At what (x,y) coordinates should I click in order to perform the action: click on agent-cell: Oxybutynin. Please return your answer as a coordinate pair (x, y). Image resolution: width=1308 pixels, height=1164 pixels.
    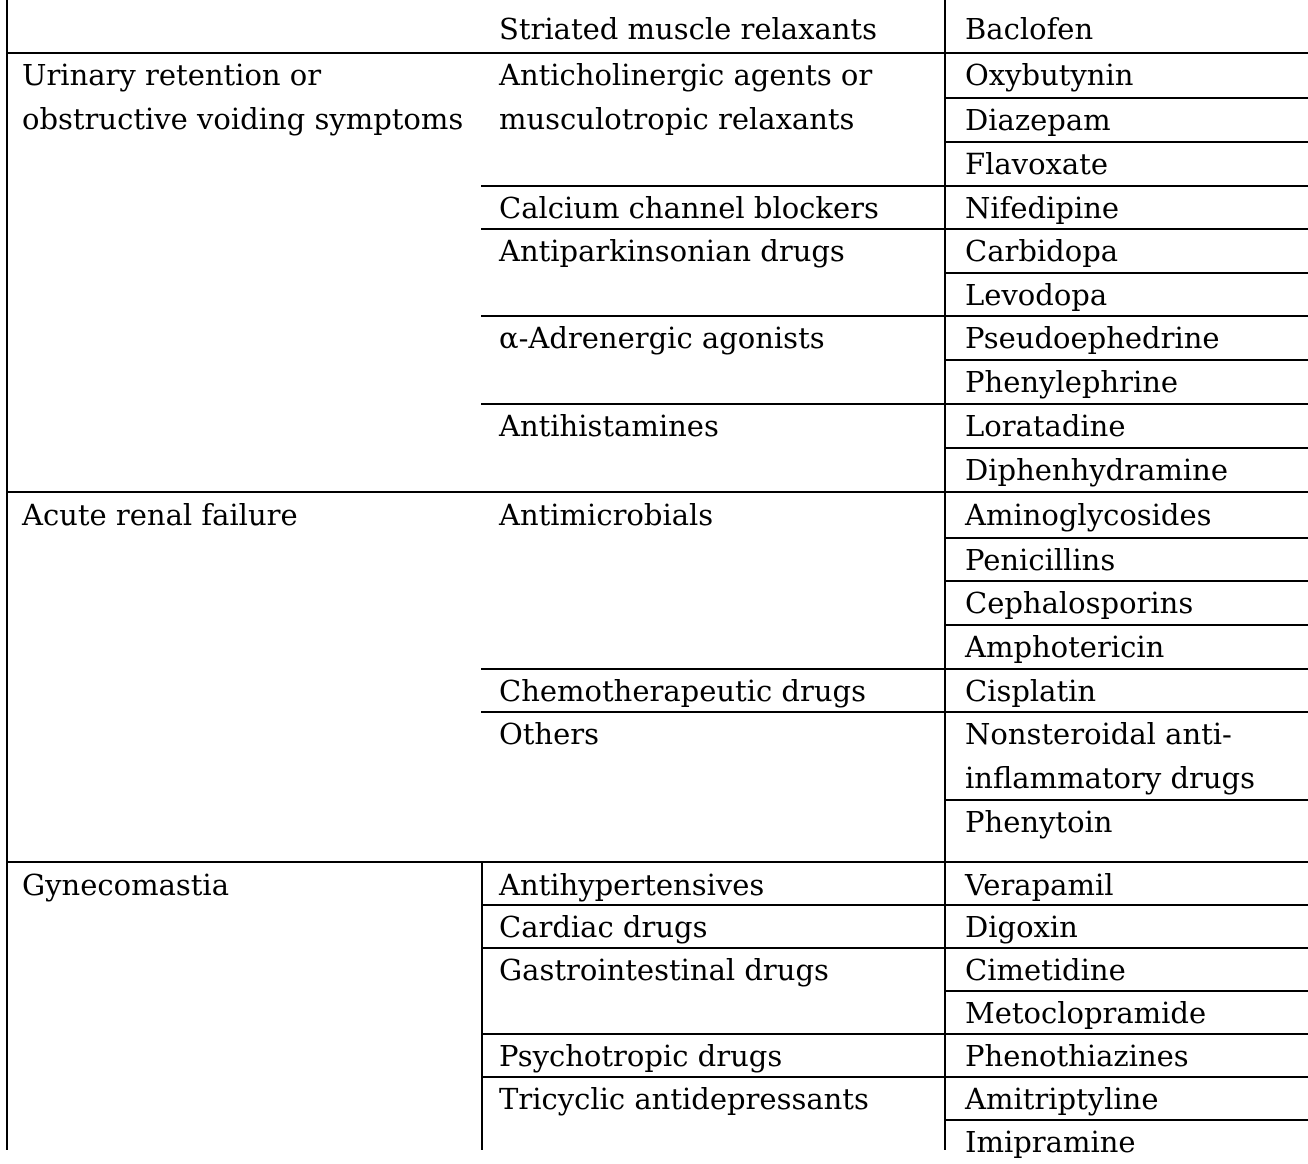
    Looking at the image, I should click on (1049, 75).